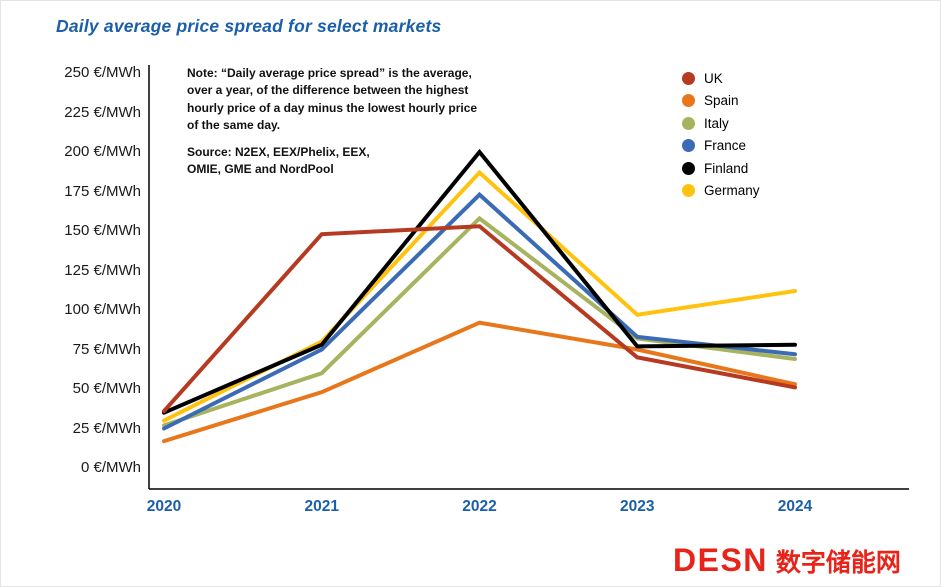 Image resolution: width=941 pixels, height=587 pixels. I want to click on brand-logo-latin: DESN, so click(720, 560).